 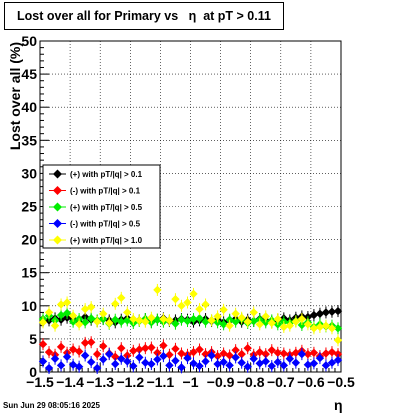 I want to click on y-tick-label: 35, so click(x=29, y=140).